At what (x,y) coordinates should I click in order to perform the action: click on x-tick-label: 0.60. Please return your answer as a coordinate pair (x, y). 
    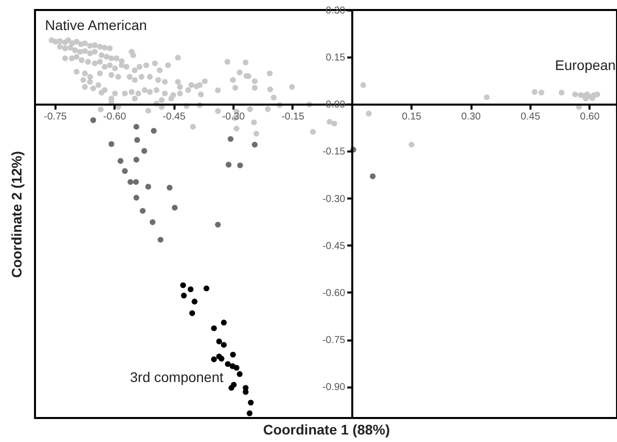
    Looking at the image, I should click on (590, 117).